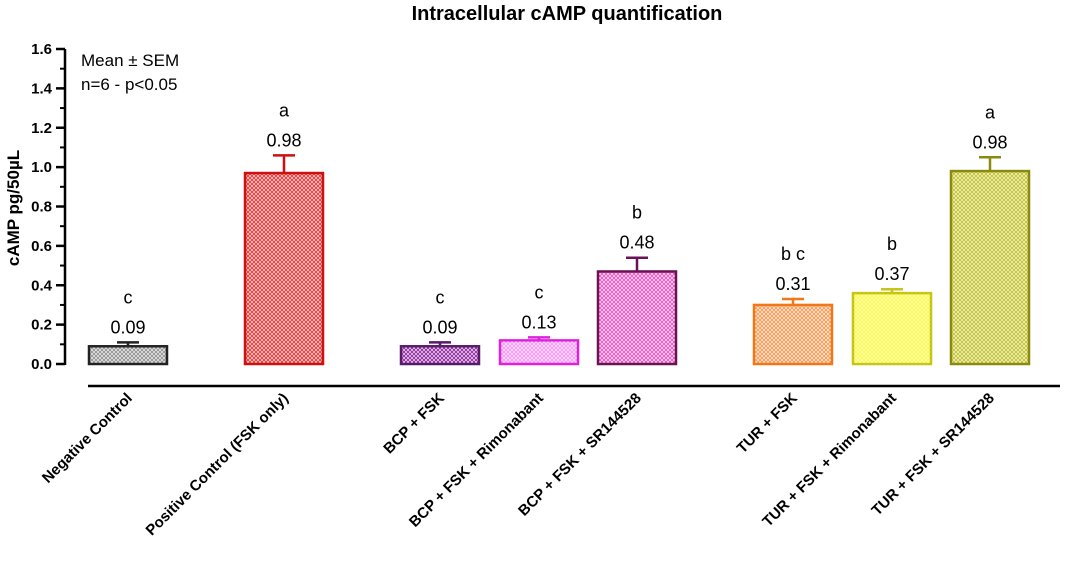  I want to click on x-tick-label: Negative Control, so click(87, 438).